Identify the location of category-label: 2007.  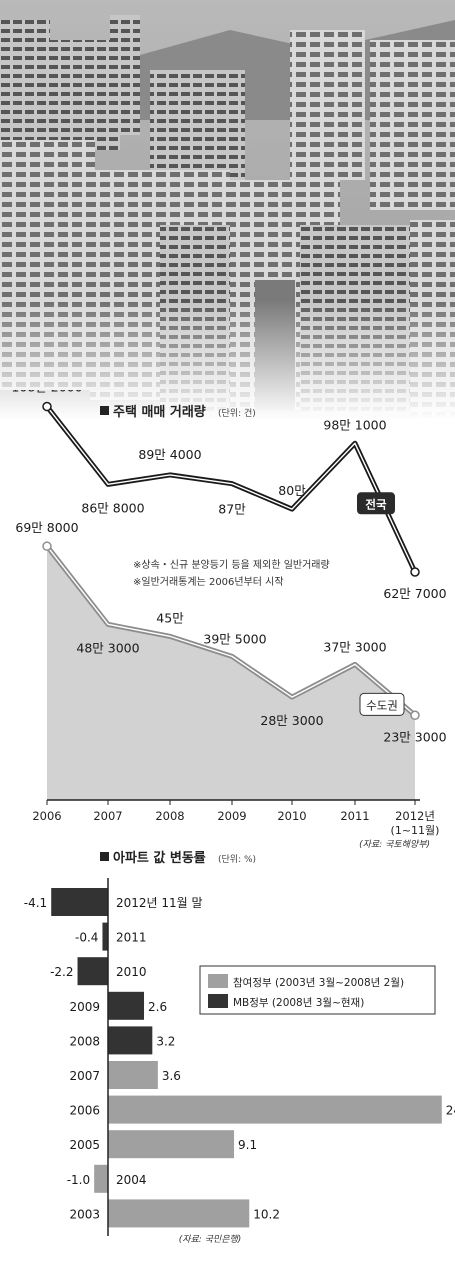
(84, 1076).